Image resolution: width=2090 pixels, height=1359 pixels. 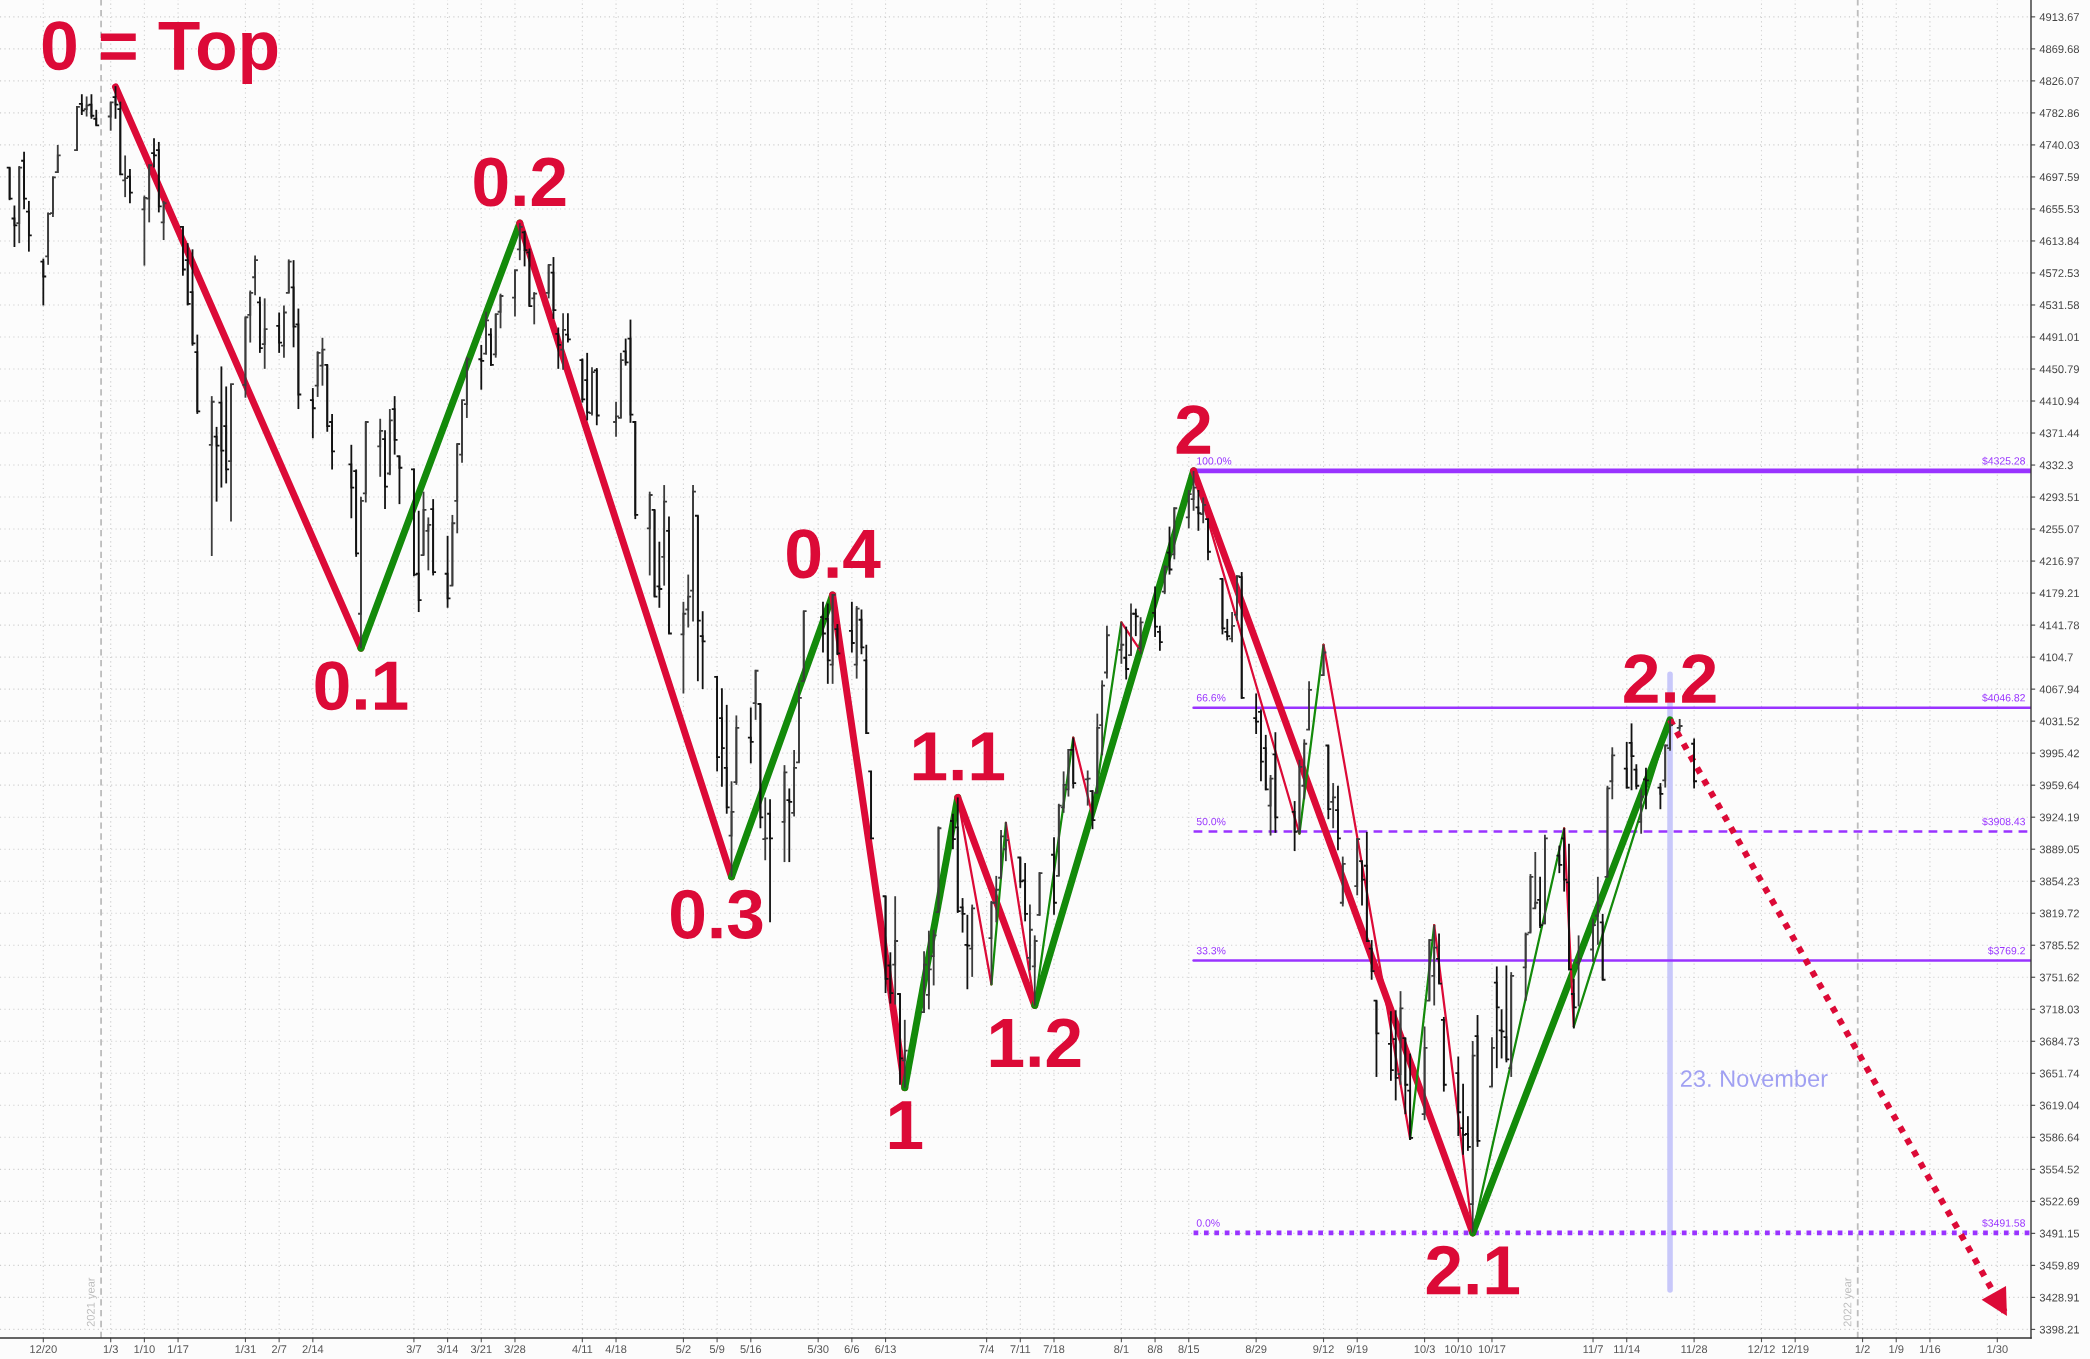 What do you see at coordinates (818, 1349) in the screenshot?
I see `x-tick-label: 5/30` at bounding box center [818, 1349].